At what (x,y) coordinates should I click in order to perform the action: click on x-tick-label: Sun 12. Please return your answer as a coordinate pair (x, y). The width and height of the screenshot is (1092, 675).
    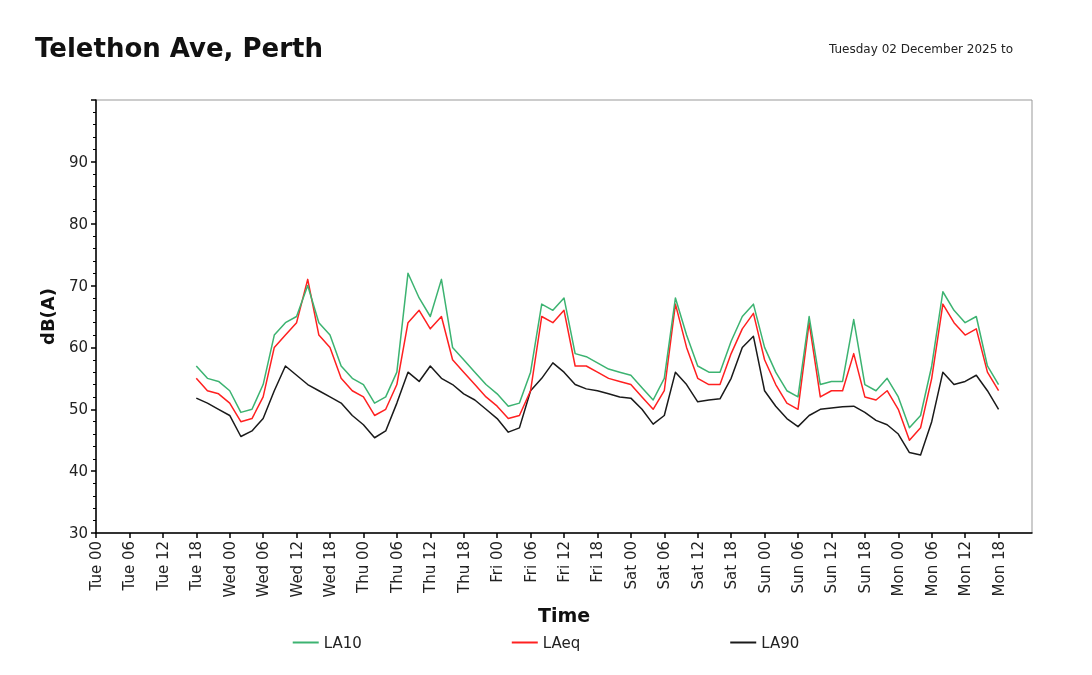
    Looking at the image, I should click on (831, 567).